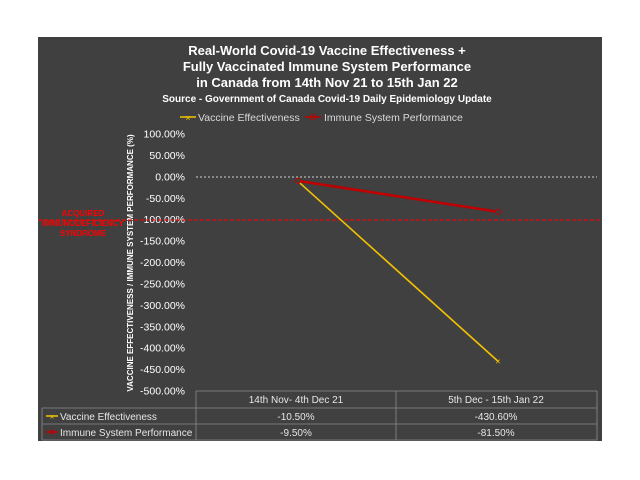 The height and width of the screenshot is (480, 640). I want to click on reference-label-line-1: ACQUIRED, so click(83, 213).